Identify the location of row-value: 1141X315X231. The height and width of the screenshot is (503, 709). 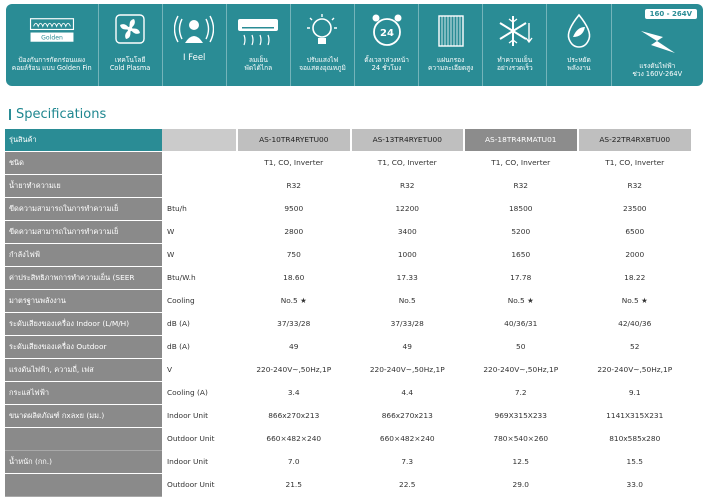
(633, 416).